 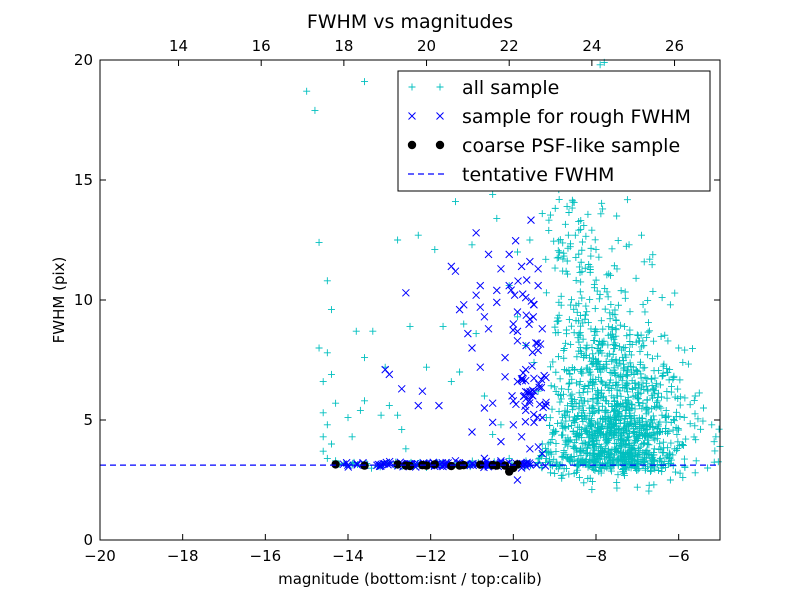 I want to click on coarse-psf-point, so click(x=397, y=464).